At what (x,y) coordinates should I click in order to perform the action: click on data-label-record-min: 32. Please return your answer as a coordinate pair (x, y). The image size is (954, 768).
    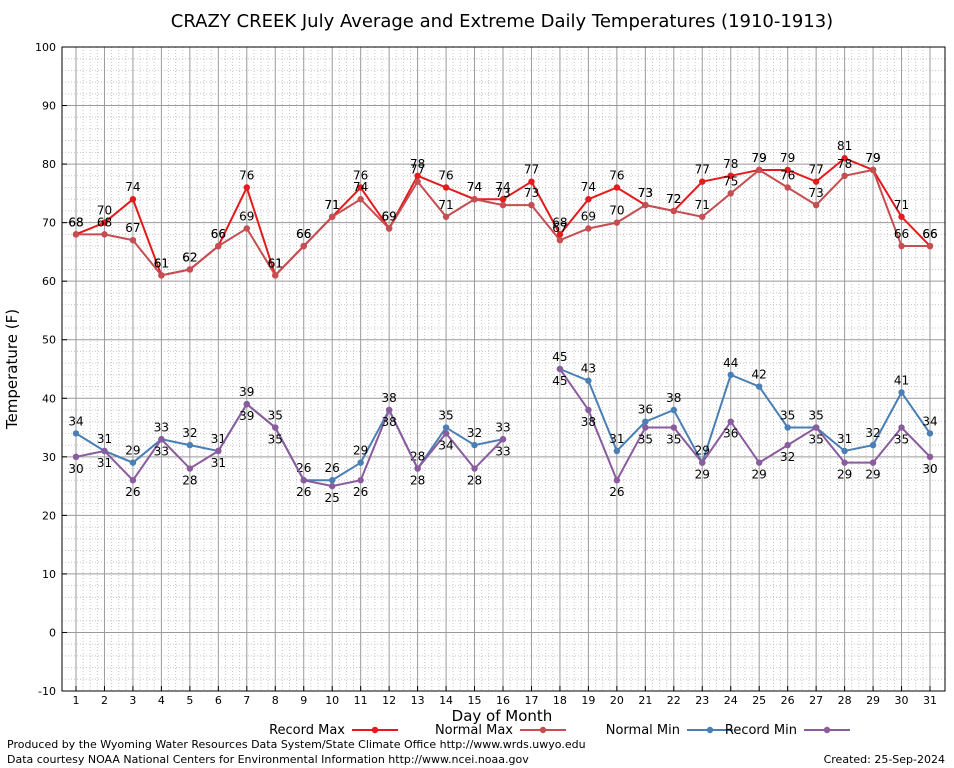
    Looking at the image, I should click on (787, 457).